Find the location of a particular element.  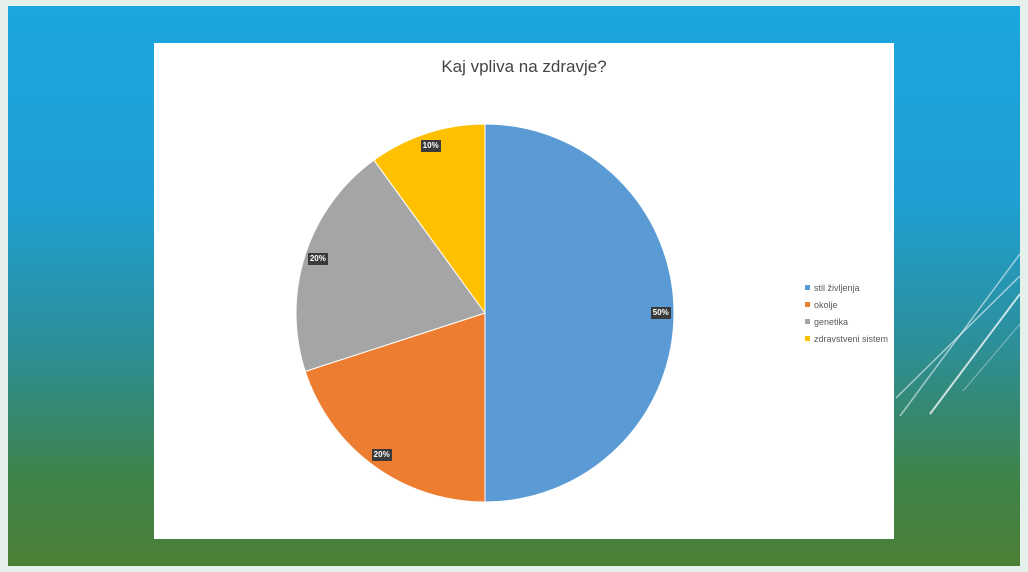

legend-item-3: zdravstveni sistem is located at coordinates (846, 338).